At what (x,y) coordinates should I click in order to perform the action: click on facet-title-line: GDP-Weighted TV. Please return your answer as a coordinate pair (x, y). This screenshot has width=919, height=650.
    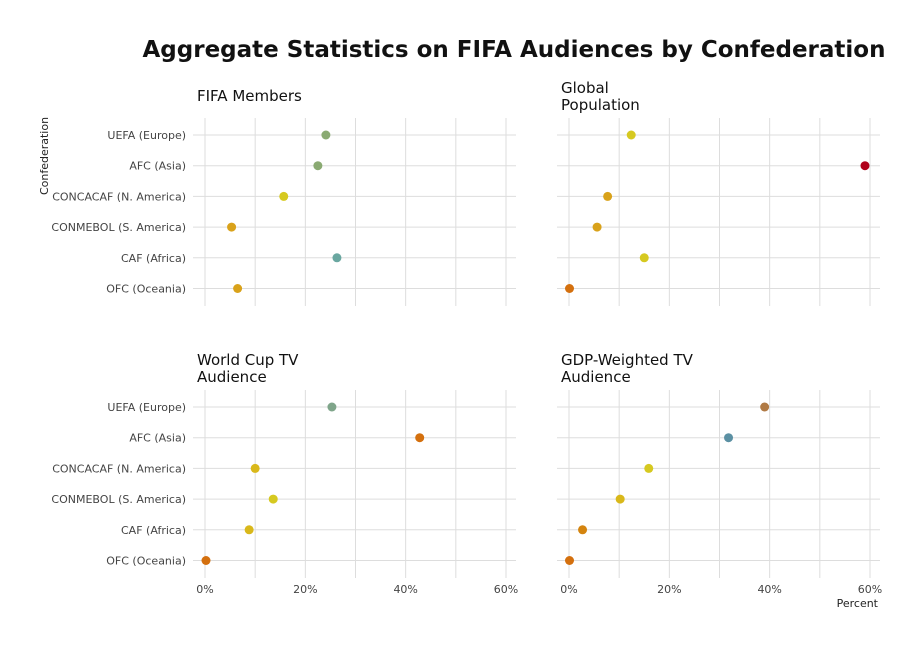
    Looking at the image, I should click on (627, 360).